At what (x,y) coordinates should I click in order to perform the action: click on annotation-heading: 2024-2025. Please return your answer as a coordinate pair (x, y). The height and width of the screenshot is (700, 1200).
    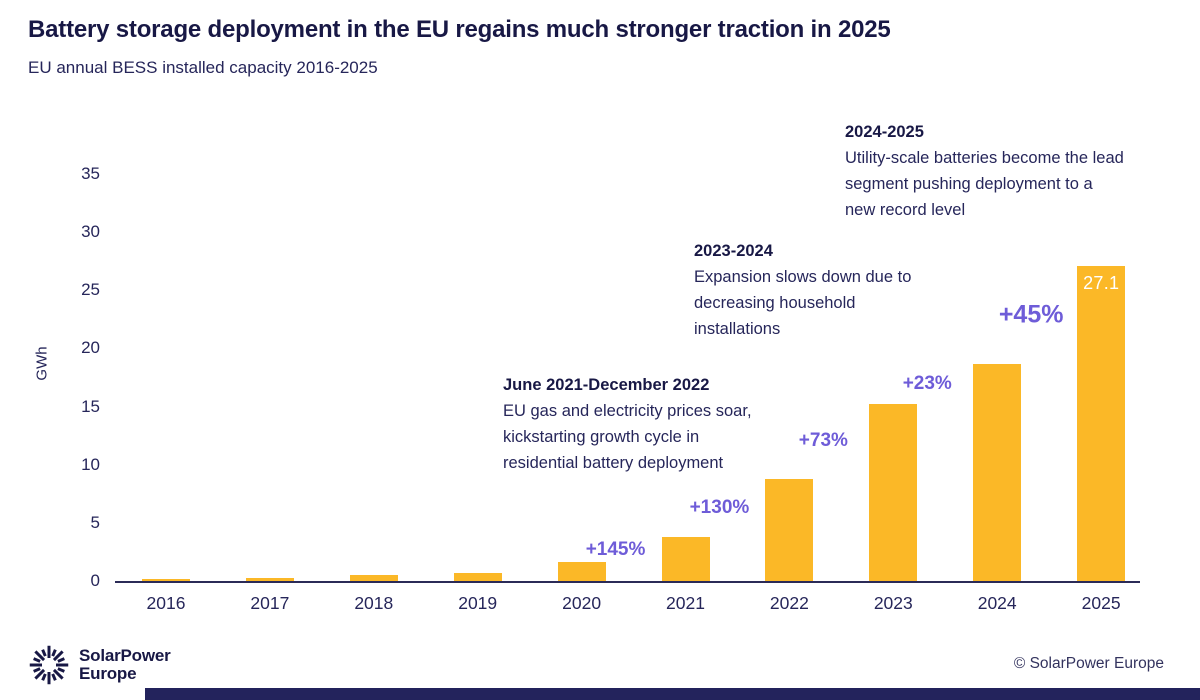
    Looking at the image, I should click on (884, 132).